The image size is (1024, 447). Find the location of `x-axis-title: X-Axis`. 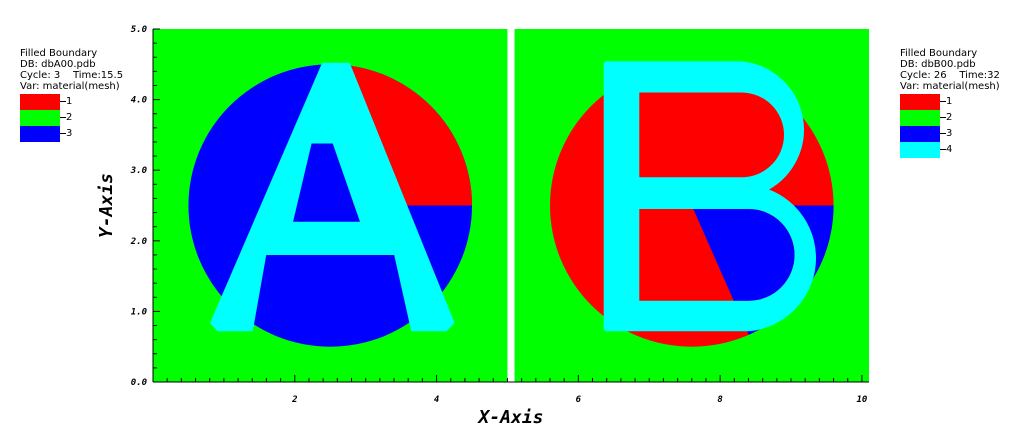

x-axis-title: X-Axis is located at coordinates (509, 417).